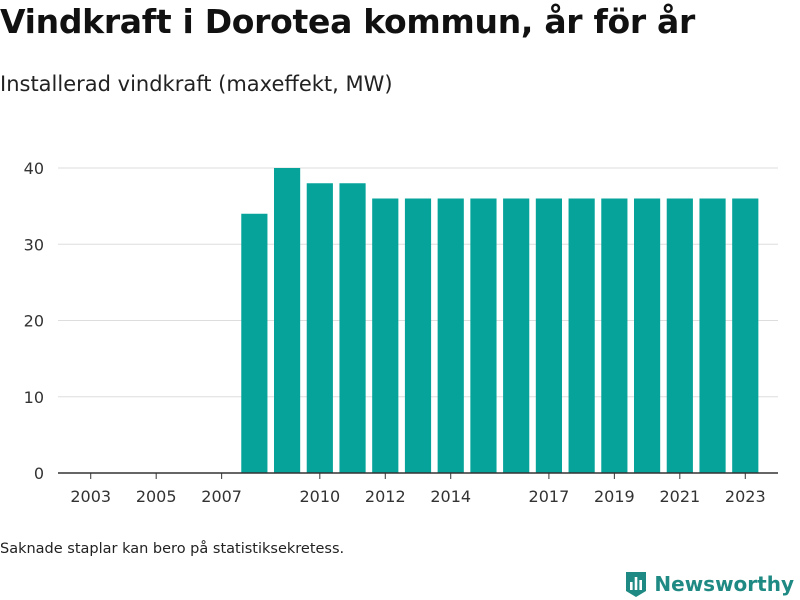 The width and height of the screenshot is (800, 600). Describe the element at coordinates (724, 584) in the screenshot. I see `brand-name: Newsworthy` at that location.